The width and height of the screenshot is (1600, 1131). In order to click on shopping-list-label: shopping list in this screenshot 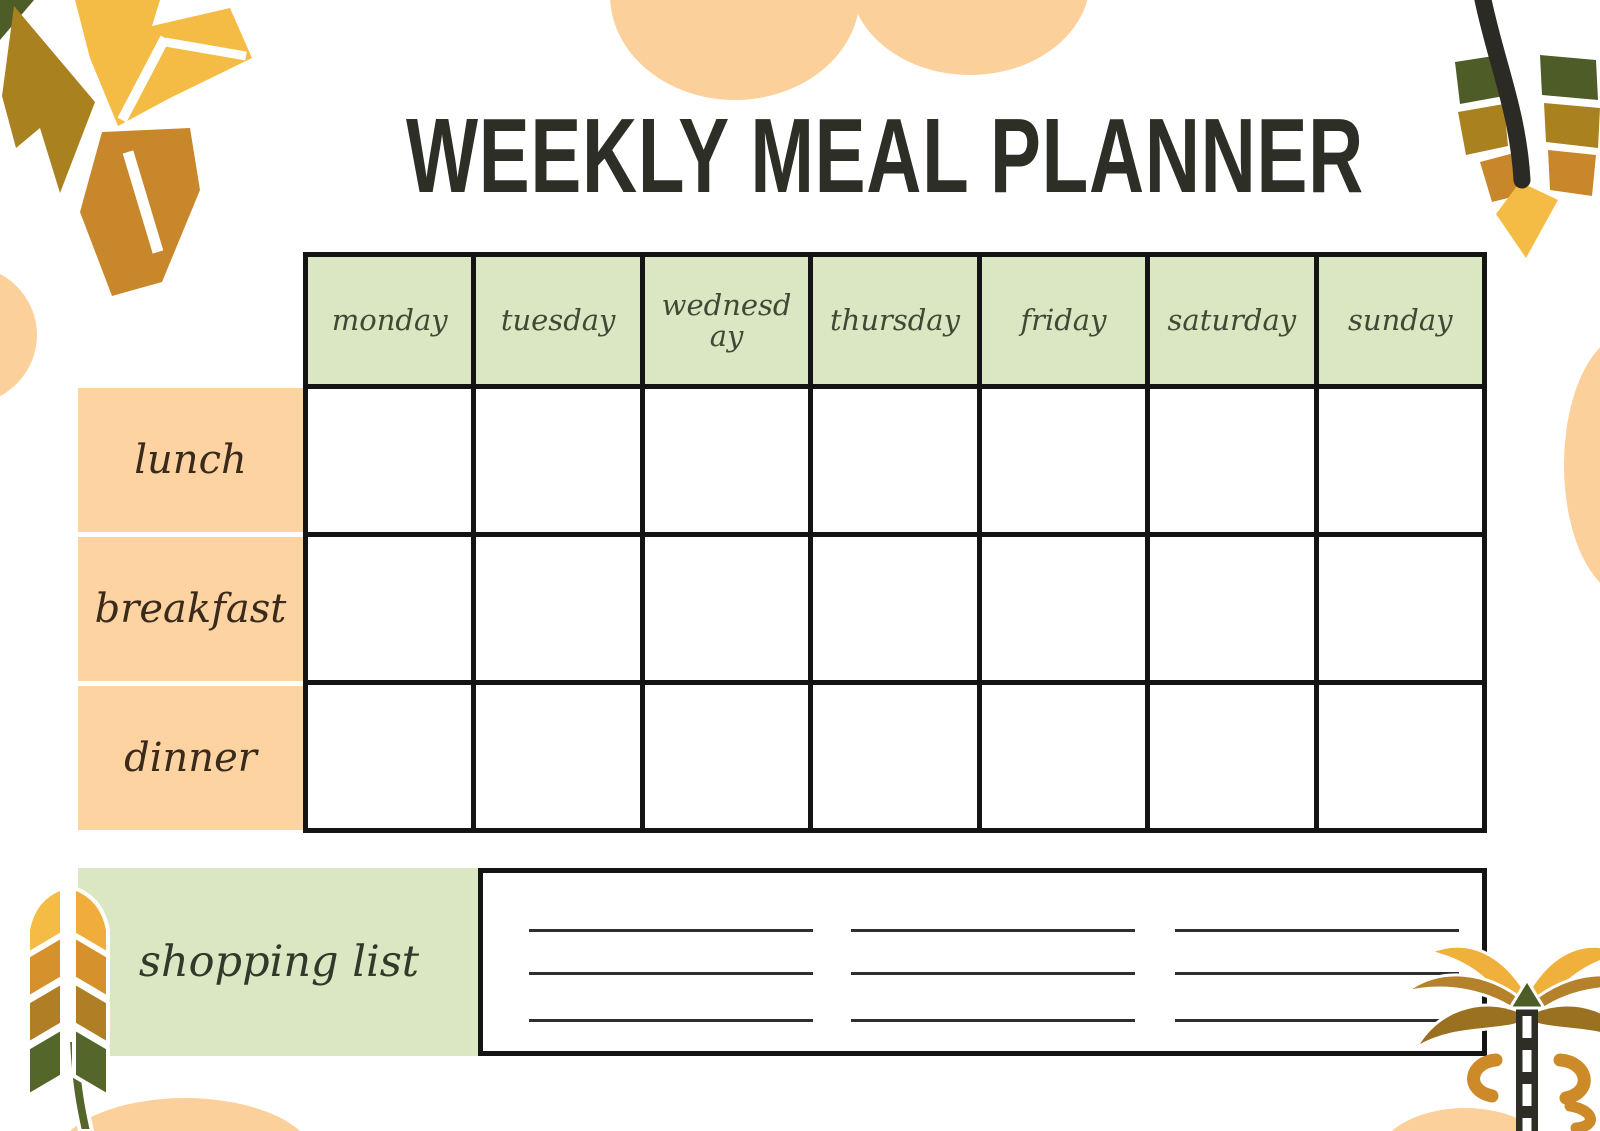, I will do `click(279, 962)`.